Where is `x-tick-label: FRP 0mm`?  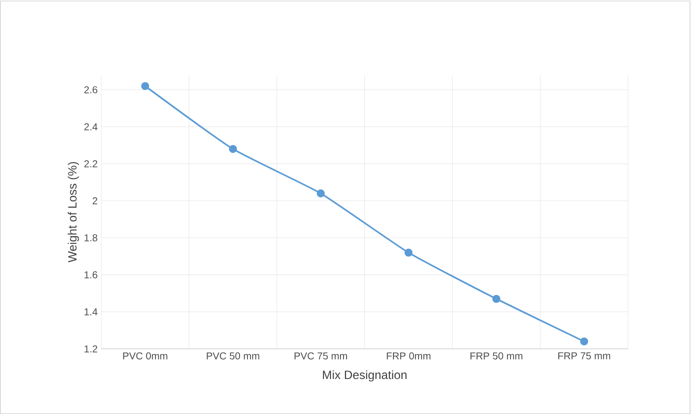 x-tick-label: FRP 0mm is located at coordinates (408, 356).